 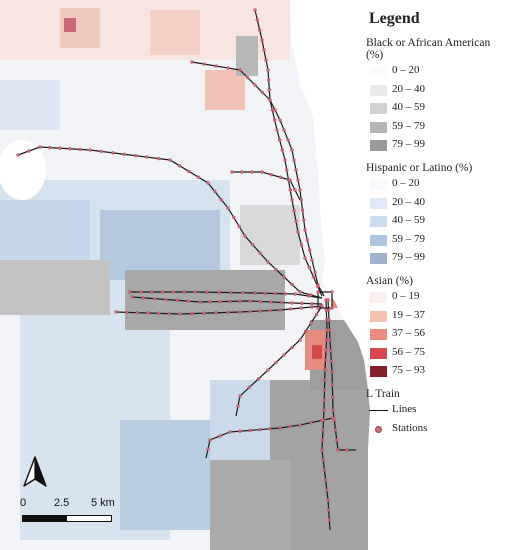 I want to click on legend-item: 20 – 40, so click(x=436, y=204).